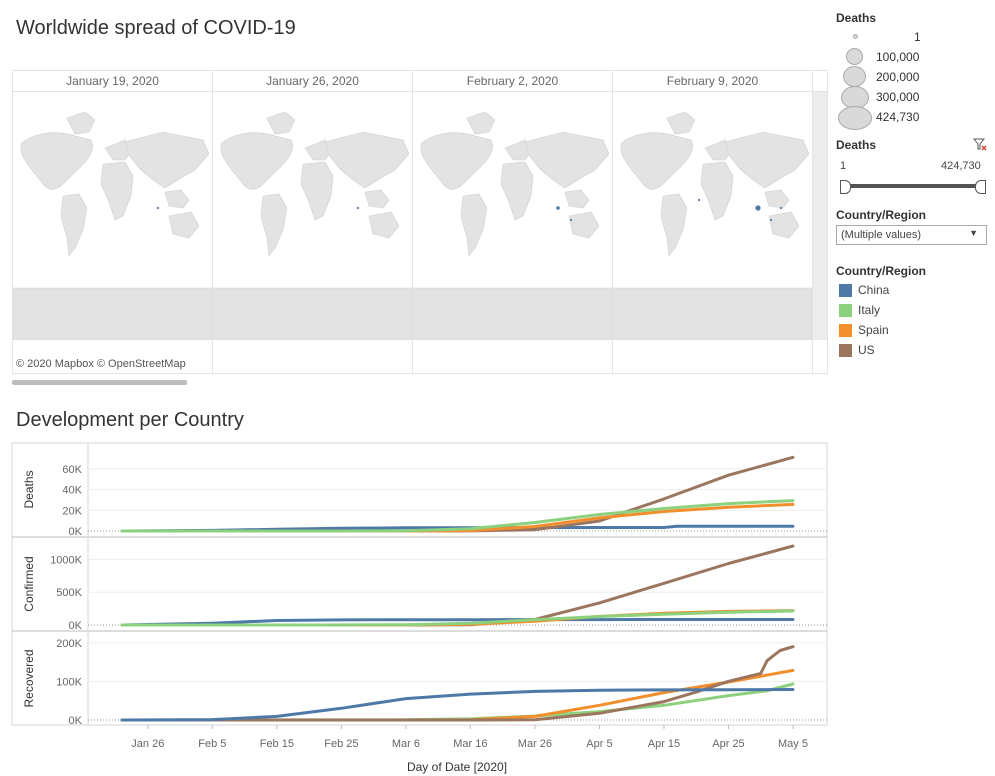 Image resolution: width=995 pixels, height=776 pixels. Describe the element at coordinates (873, 330) in the screenshot. I see `legend-label-spain: Spain` at that location.